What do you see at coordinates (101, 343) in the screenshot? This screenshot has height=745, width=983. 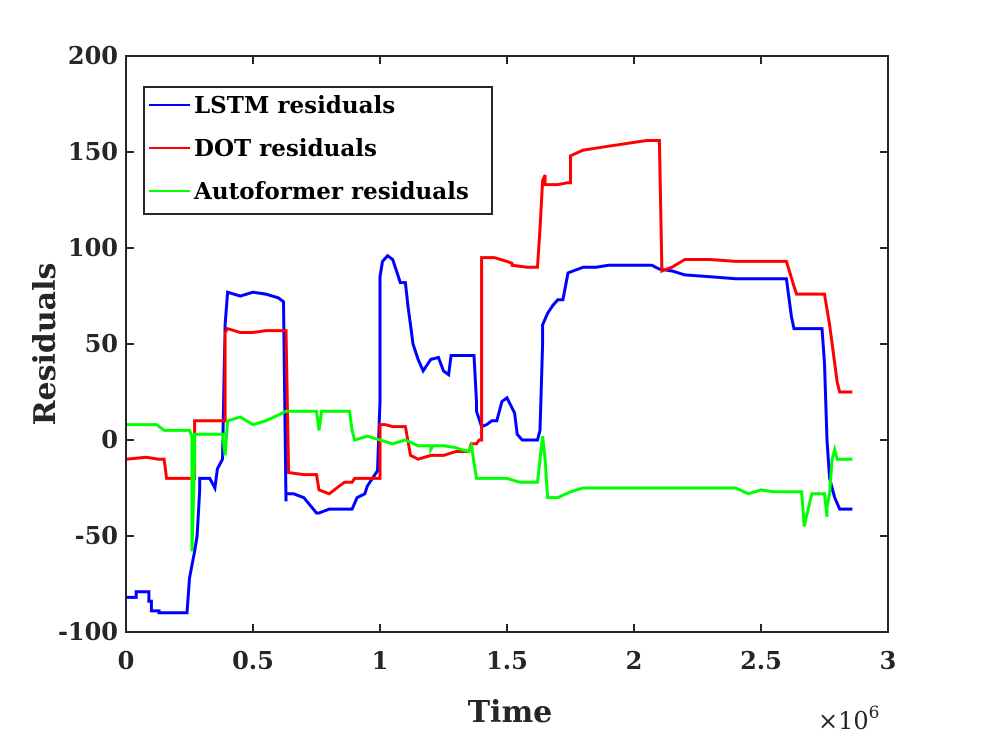 I see `y-tick-label: 50` at bounding box center [101, 343].